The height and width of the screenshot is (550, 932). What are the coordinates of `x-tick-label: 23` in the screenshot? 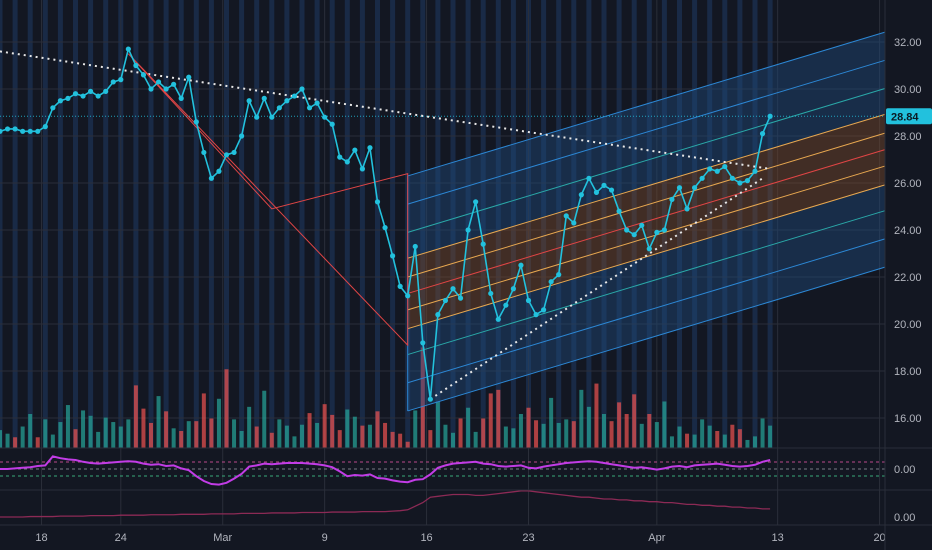 It's located at (528, 538).